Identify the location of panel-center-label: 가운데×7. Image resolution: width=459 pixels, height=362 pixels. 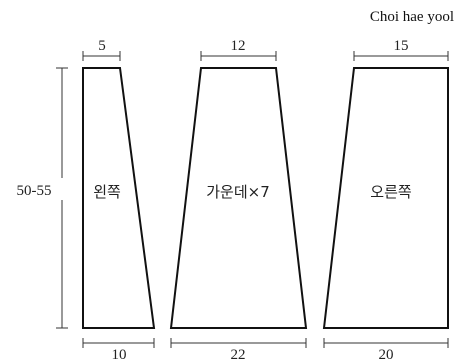
(238, 192).